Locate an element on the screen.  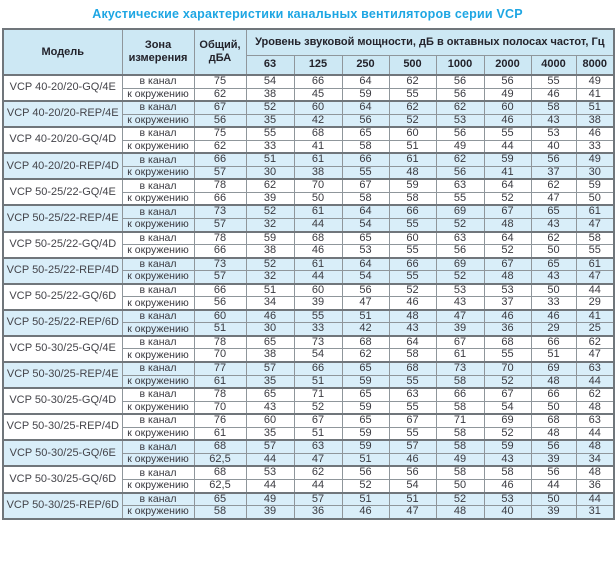
table-row-ambient: к окружению 58 39 36 46 47 48 40 39 31 is located at coordinates (309, 512).